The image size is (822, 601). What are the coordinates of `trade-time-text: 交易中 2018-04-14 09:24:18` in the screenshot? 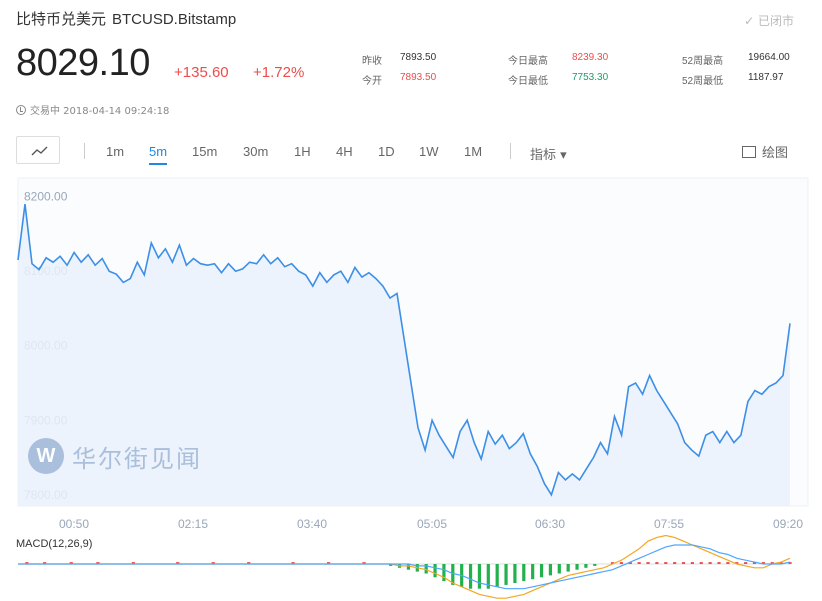 It's located at (100, 111).